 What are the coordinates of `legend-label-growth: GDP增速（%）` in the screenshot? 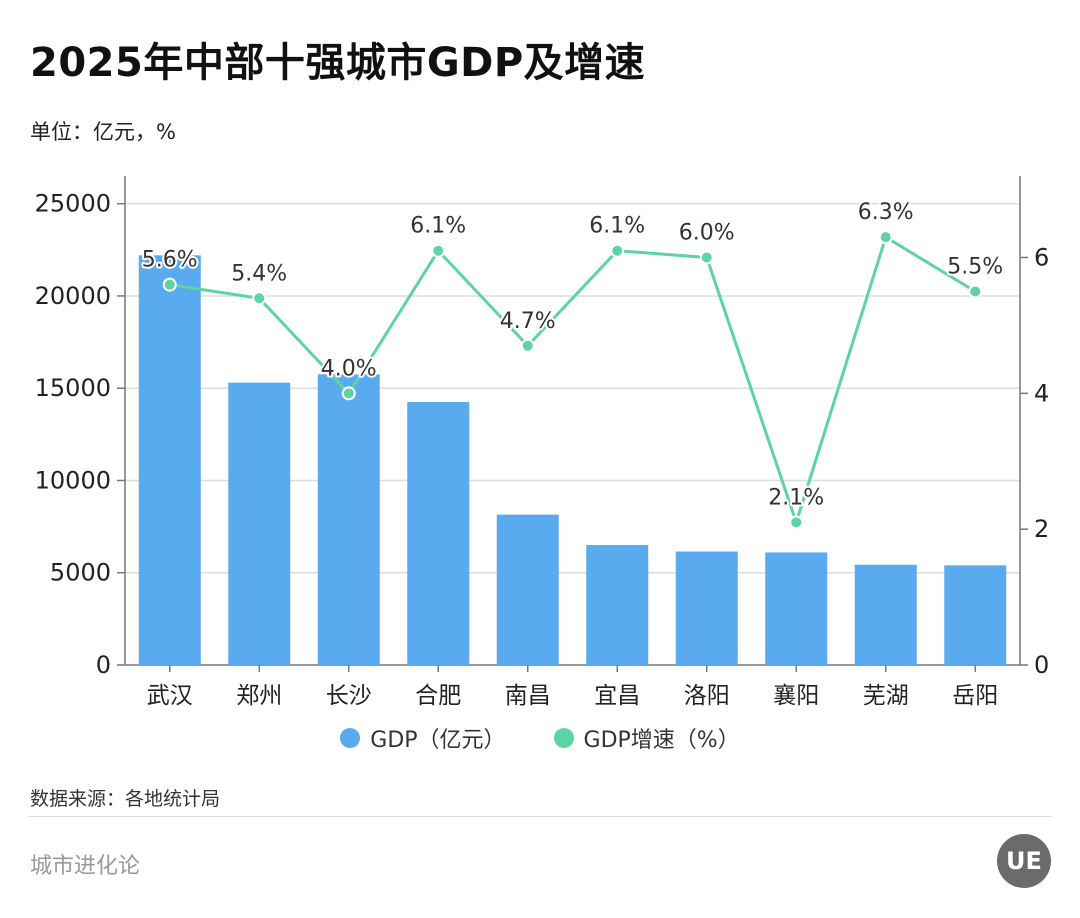 It's located at (661, 740).